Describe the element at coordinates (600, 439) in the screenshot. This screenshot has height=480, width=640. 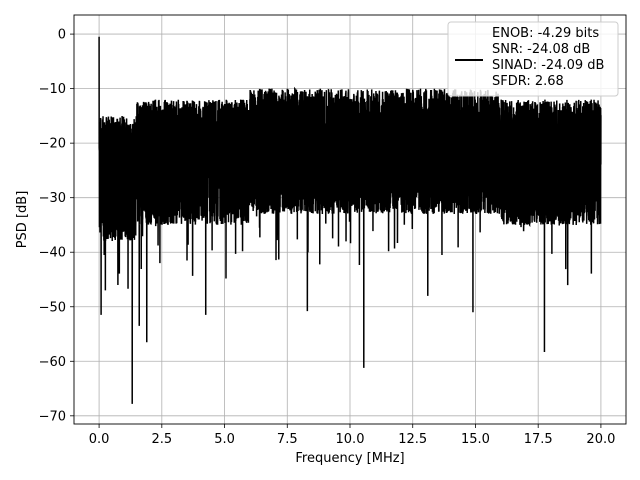
I see `x-tick-label: 20.0` at that location.